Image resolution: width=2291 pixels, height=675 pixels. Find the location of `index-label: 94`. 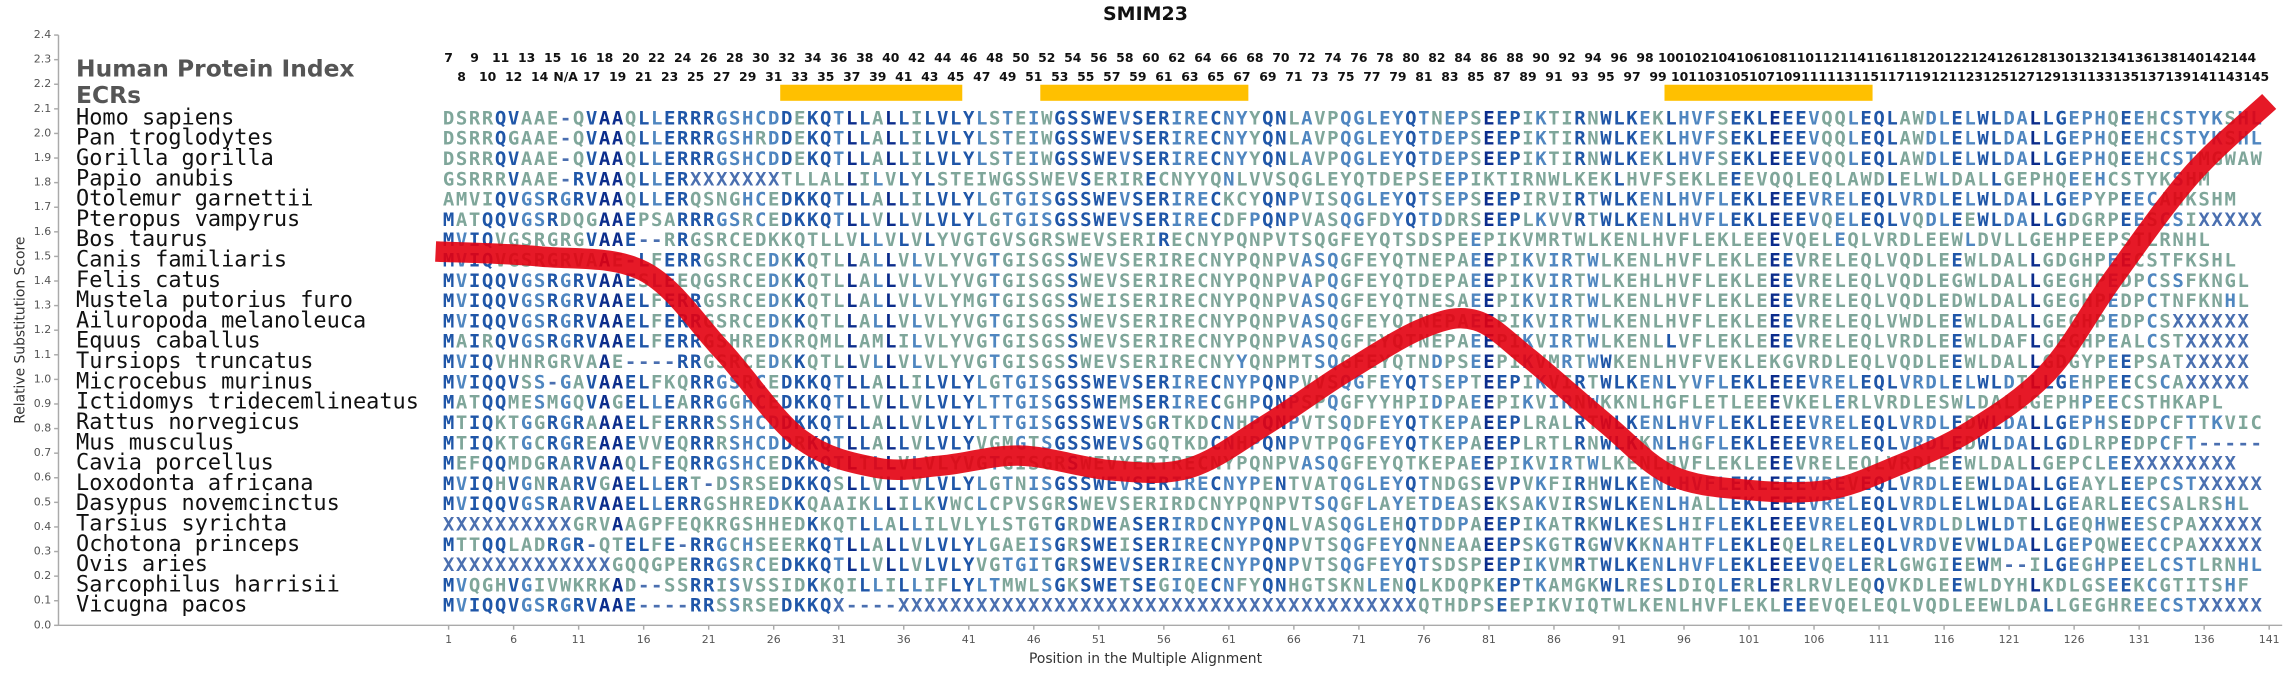

index-label: 94 is located at coordinates (1593, 57).